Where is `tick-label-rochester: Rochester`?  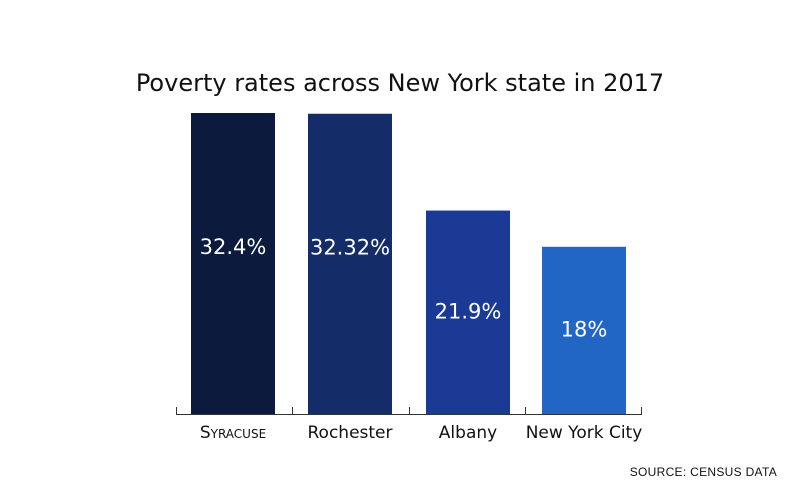 tick-label-rochester: Rochester is located at coordinates (350, 433).